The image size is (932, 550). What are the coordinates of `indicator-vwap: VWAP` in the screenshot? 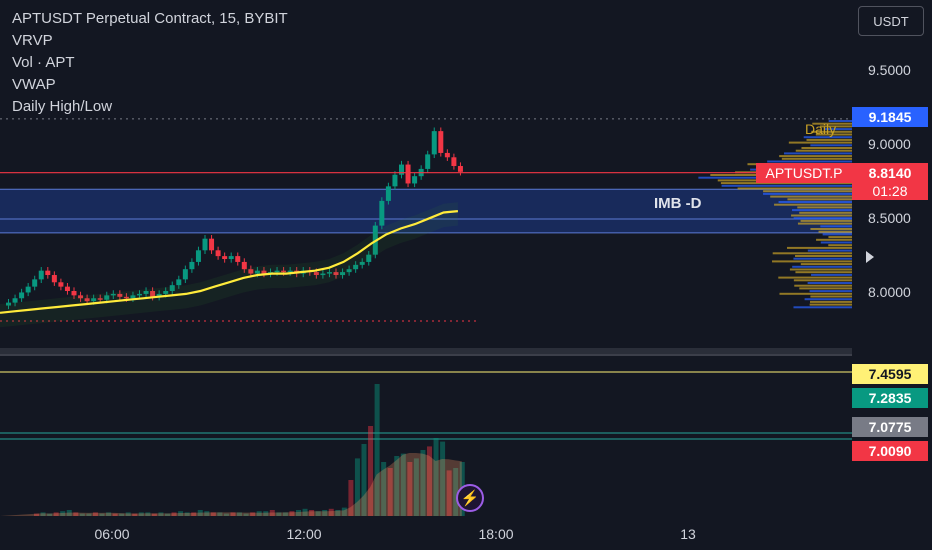 It's located at (150, 85).